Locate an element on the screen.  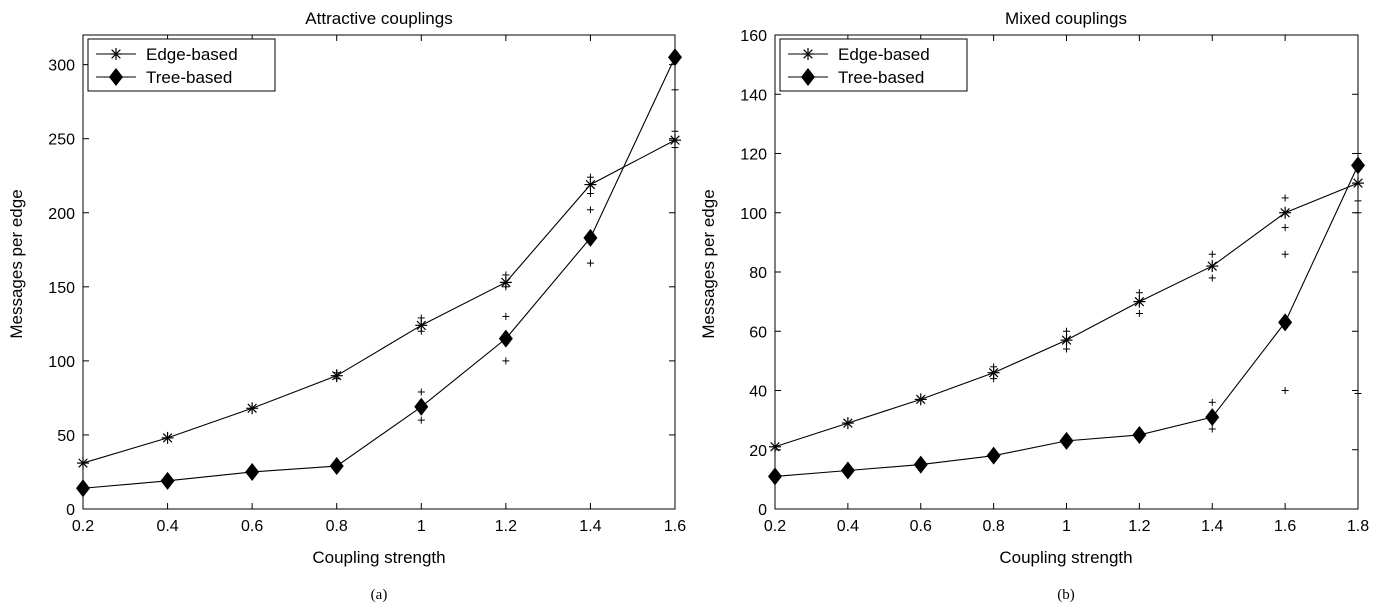
chart-b-legend-tree-label: Tree-based is located at coordinates (881, 77).